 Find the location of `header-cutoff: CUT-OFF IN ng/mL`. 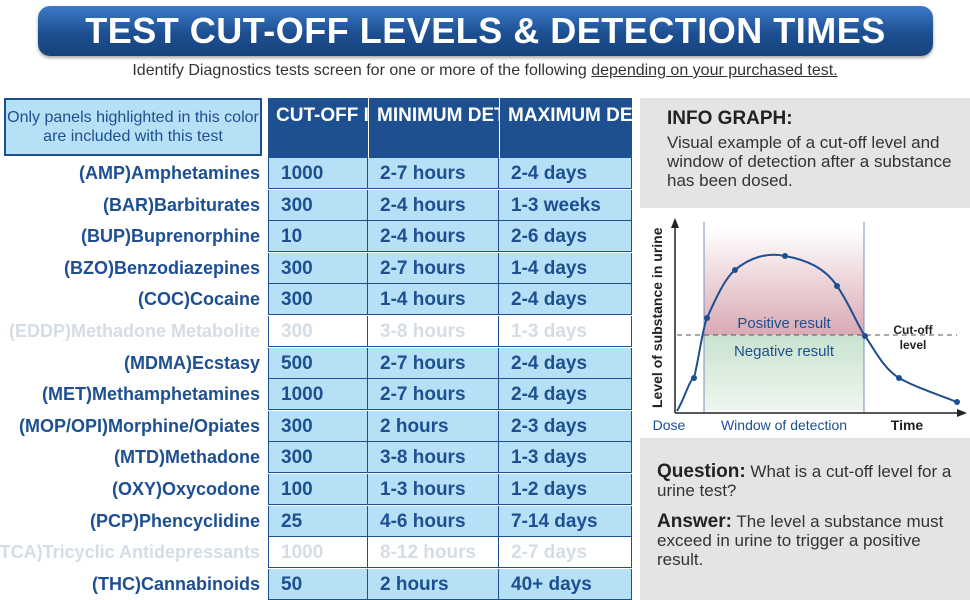

header-cutoff: CUT-OFF IN ng/mL is located at coordinates (356, 128).